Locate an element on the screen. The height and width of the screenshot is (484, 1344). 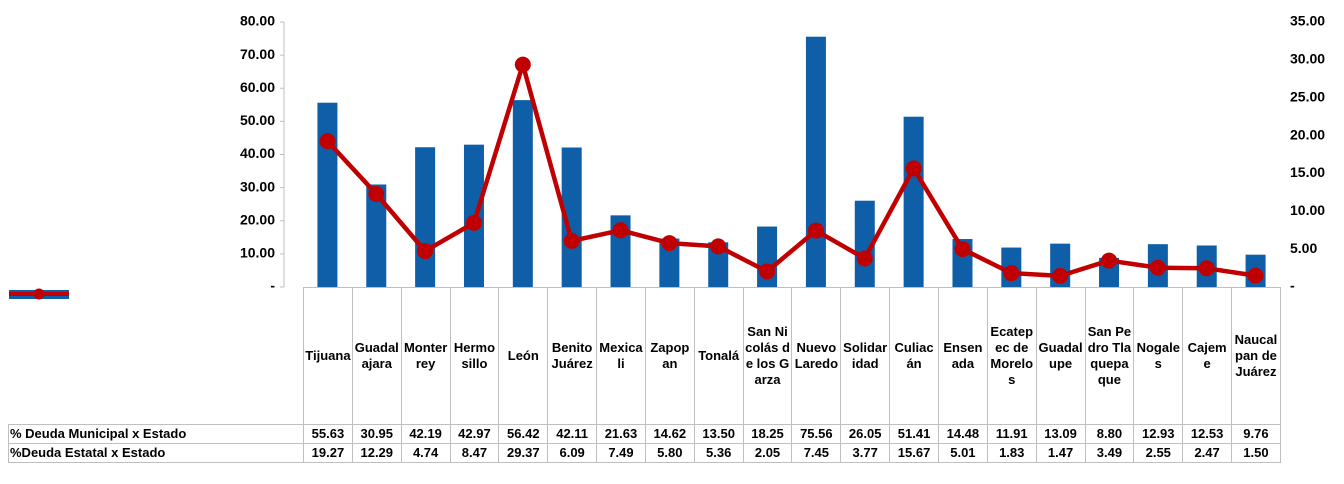
y-tick-label: 80.00 is located at coordinates (257, 21).